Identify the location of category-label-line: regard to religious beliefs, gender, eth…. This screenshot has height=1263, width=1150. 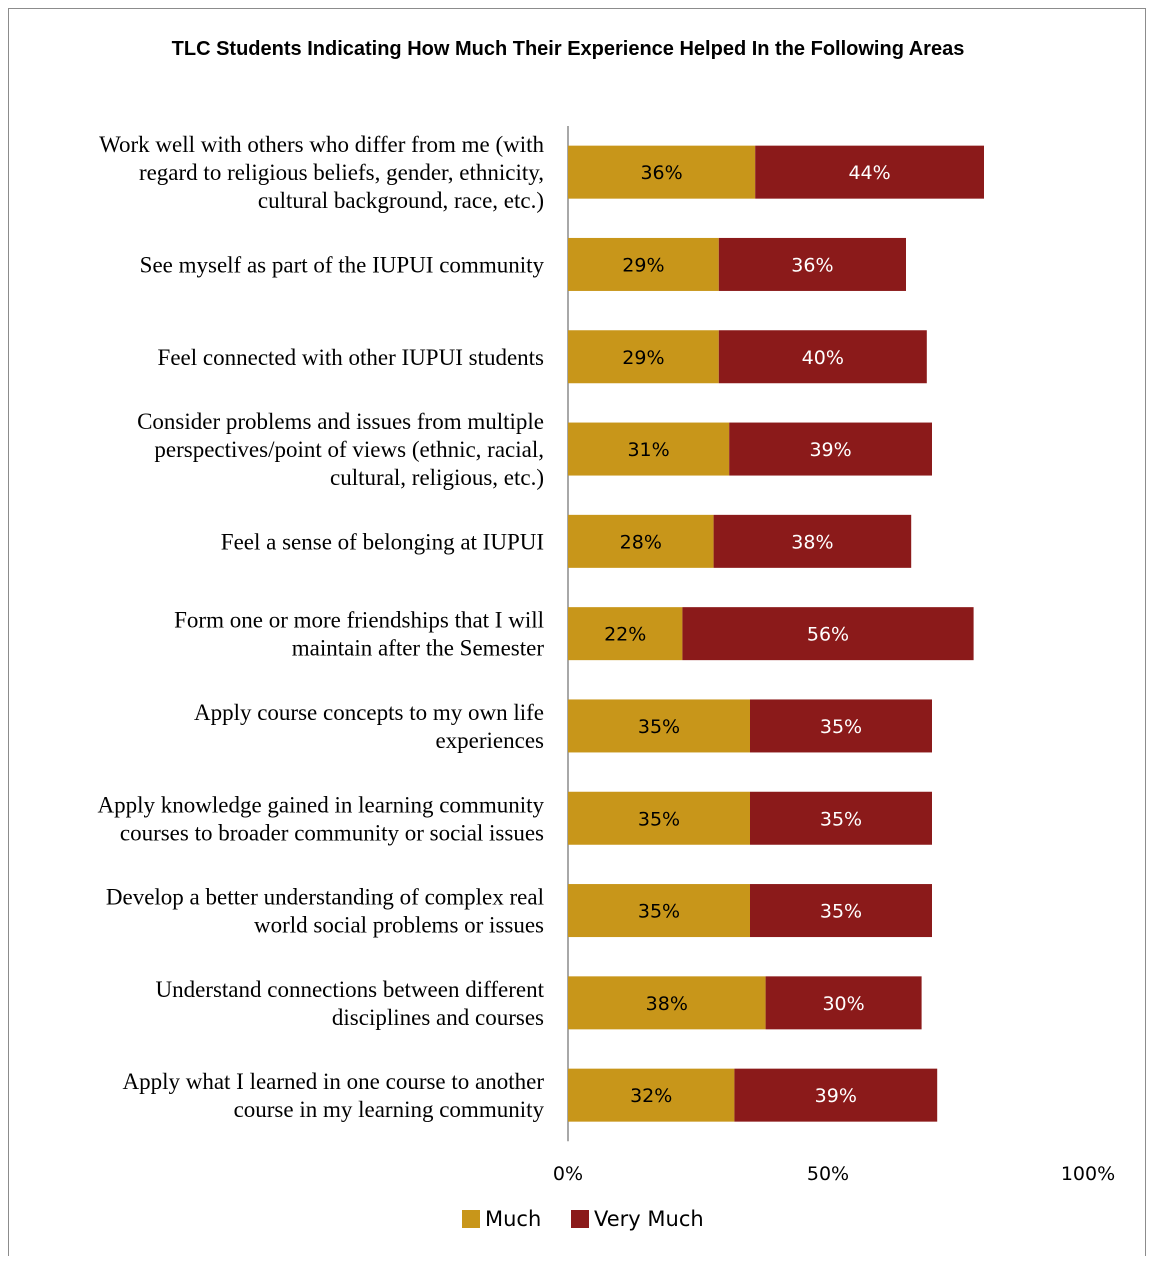
(341, 172).